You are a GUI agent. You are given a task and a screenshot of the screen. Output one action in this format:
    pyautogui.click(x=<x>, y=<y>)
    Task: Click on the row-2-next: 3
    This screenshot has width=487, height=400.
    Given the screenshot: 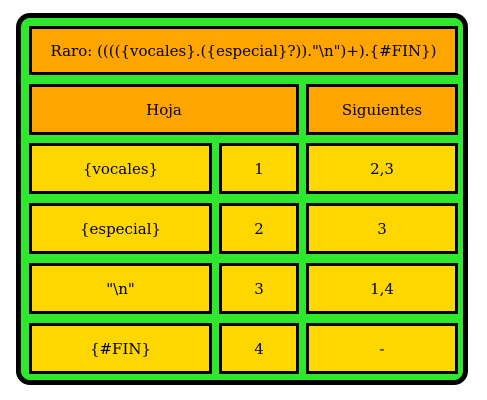 What is the action you would take?
    pyautogui.click(x=382, y=228)
    